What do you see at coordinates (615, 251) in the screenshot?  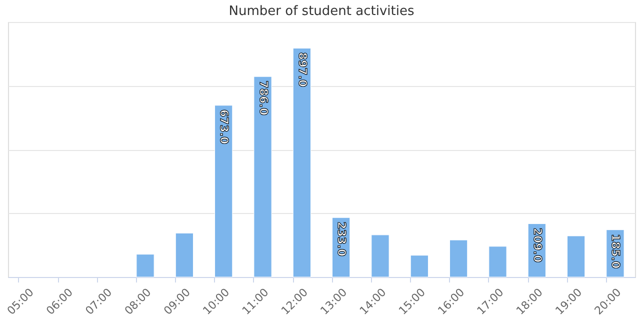 I see `data-label: 185.0` at bounding box center [615, 251].